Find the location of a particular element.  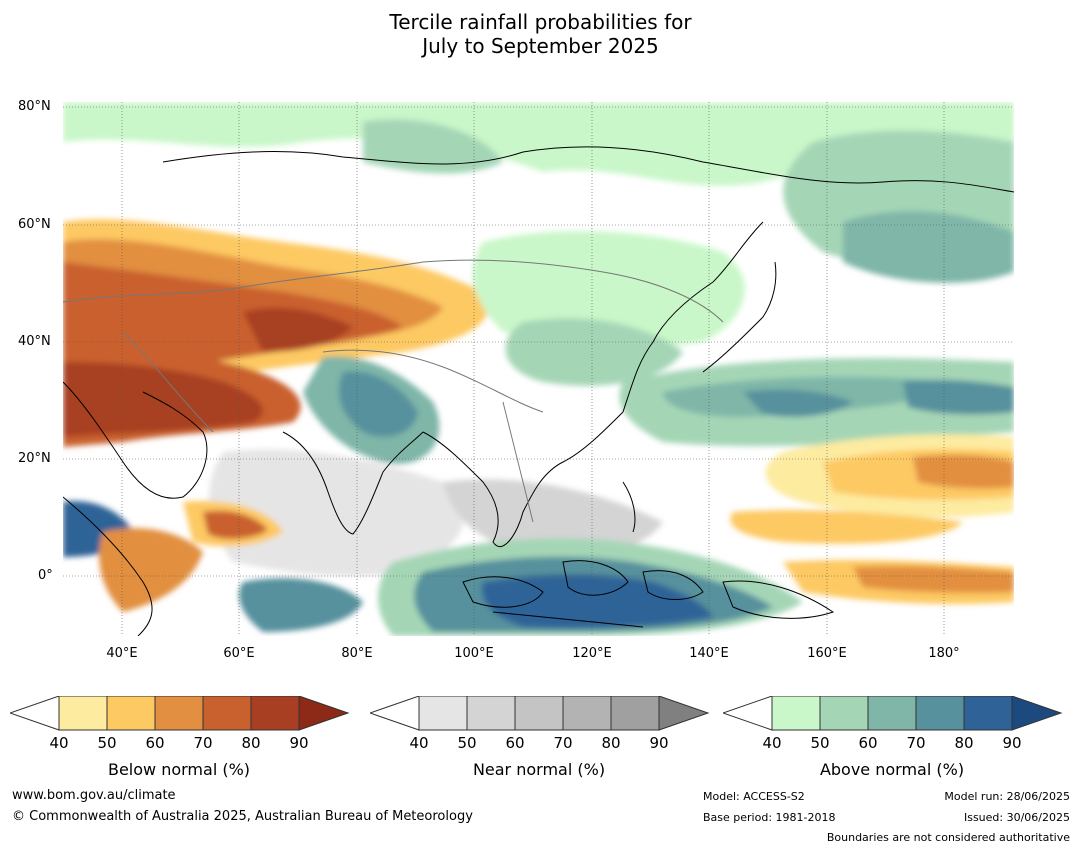

colorbar-near-tick: 40 is located at coordinates (419, 743).